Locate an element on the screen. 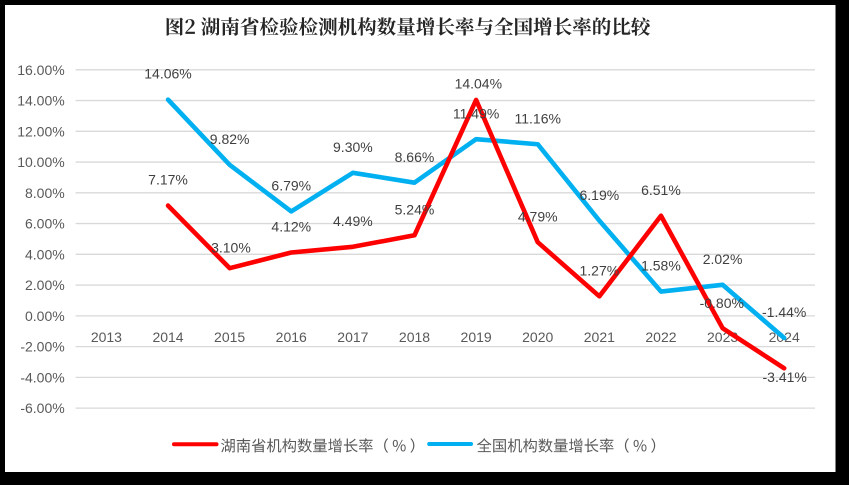 This screenshot has height=485, width=849. svg-text: 11.49% is located at coordinates (476, 113).